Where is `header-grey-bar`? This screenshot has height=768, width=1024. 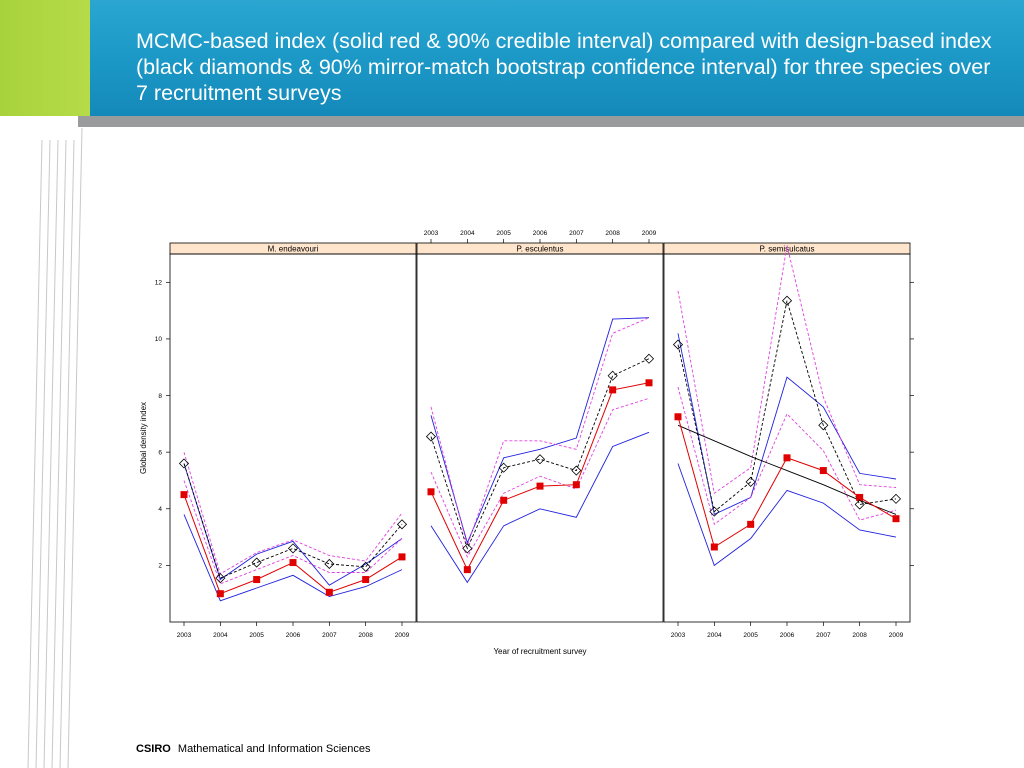 header-grey-bar is located at coordinates (551, 121).